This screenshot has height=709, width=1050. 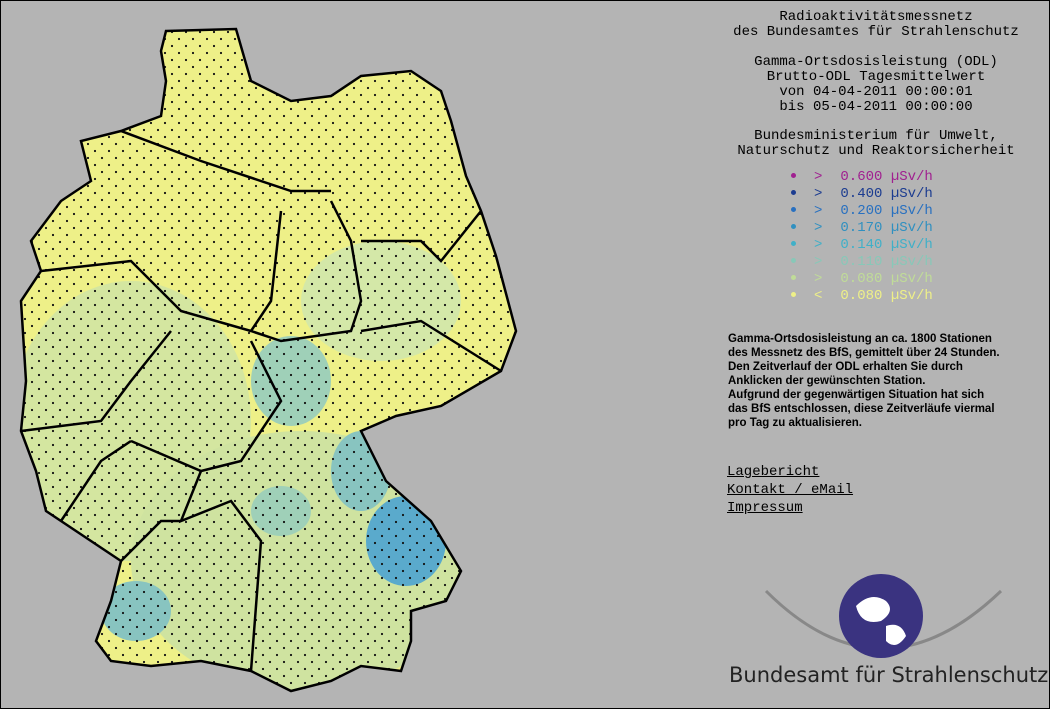 I want to click on link: Lagebericht, so click(x=773, y=472).